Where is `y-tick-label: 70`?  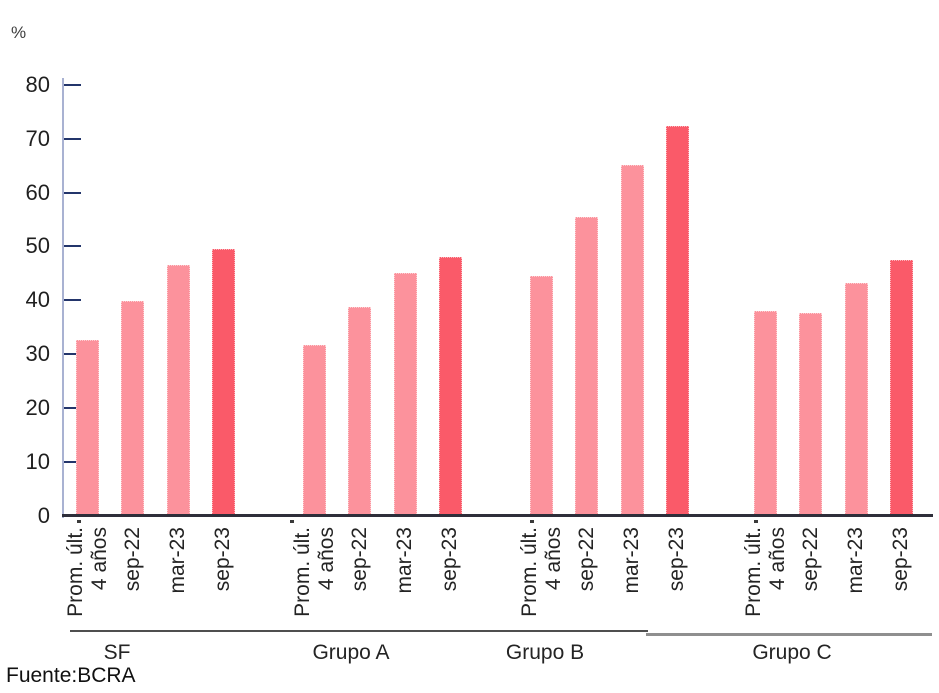
y-tick-label: 70 is located at coordinates (37, 138).